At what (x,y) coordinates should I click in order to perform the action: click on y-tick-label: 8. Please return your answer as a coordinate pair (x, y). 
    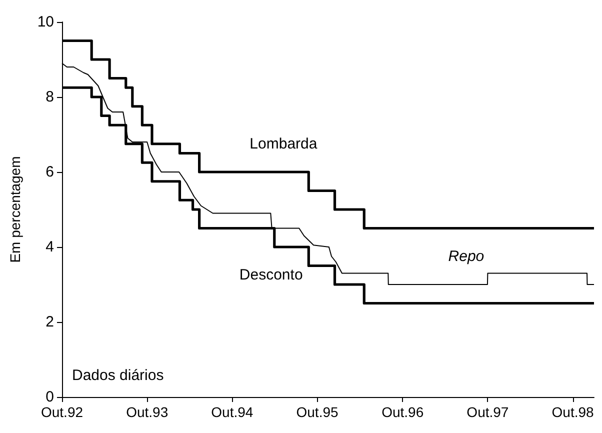
    Looking at the image, I should click on (50, 97).